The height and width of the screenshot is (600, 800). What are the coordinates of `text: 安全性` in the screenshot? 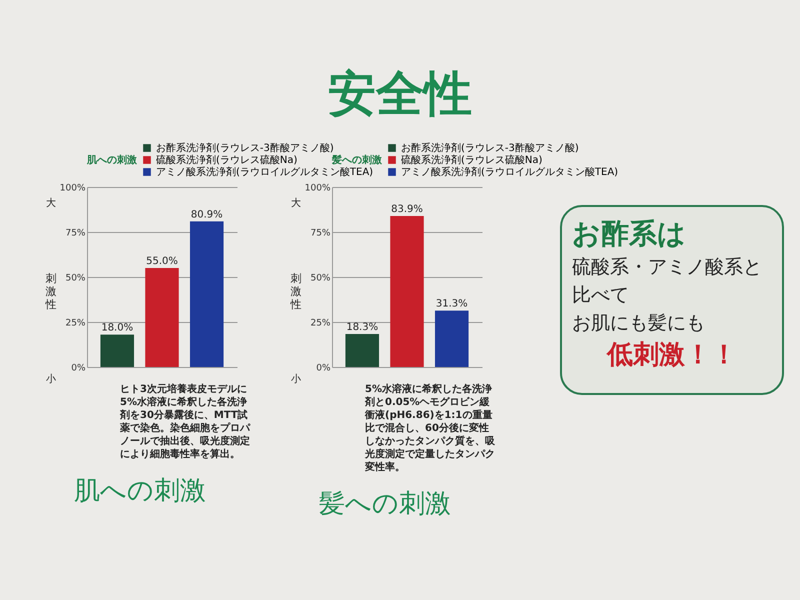 It's located at (400, 94).